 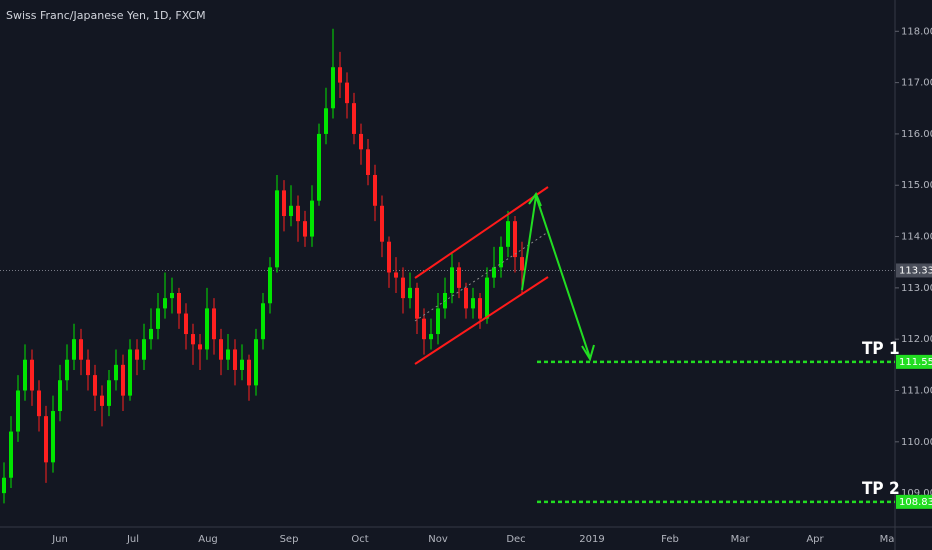 I want to click on chart-title: Swiss Franc/Japanese Yen, 1D, FXCM, so click(x=106, y=15).